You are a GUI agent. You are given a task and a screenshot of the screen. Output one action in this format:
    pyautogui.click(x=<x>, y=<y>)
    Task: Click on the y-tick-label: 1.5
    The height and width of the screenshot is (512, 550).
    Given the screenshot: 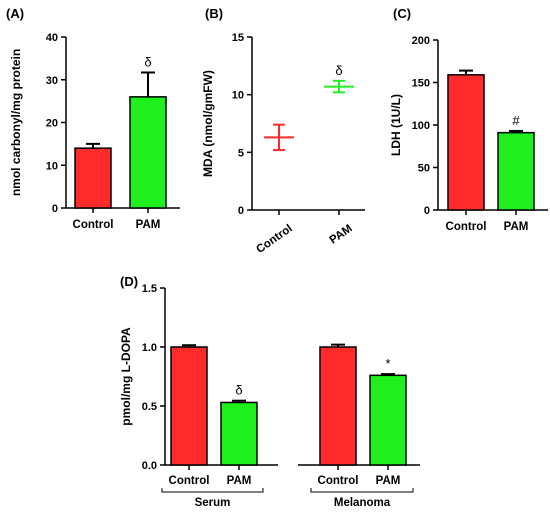 What is the action you would take?
    pyautogui.click(x=149, y=289)
    